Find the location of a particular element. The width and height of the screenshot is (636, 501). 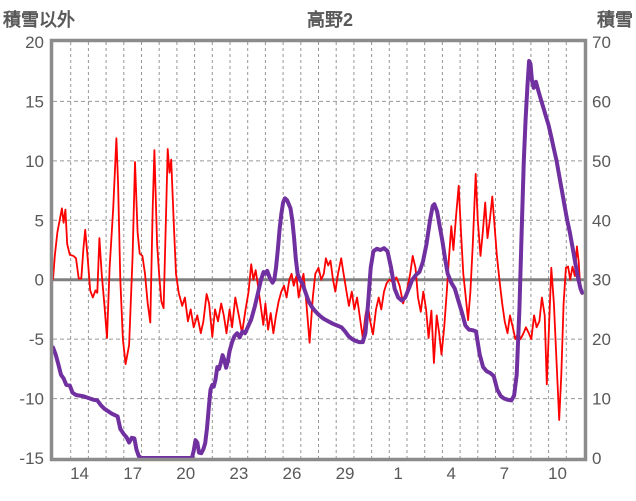

right-axis-tick-label: 60 is located at coordinates (601, 101).